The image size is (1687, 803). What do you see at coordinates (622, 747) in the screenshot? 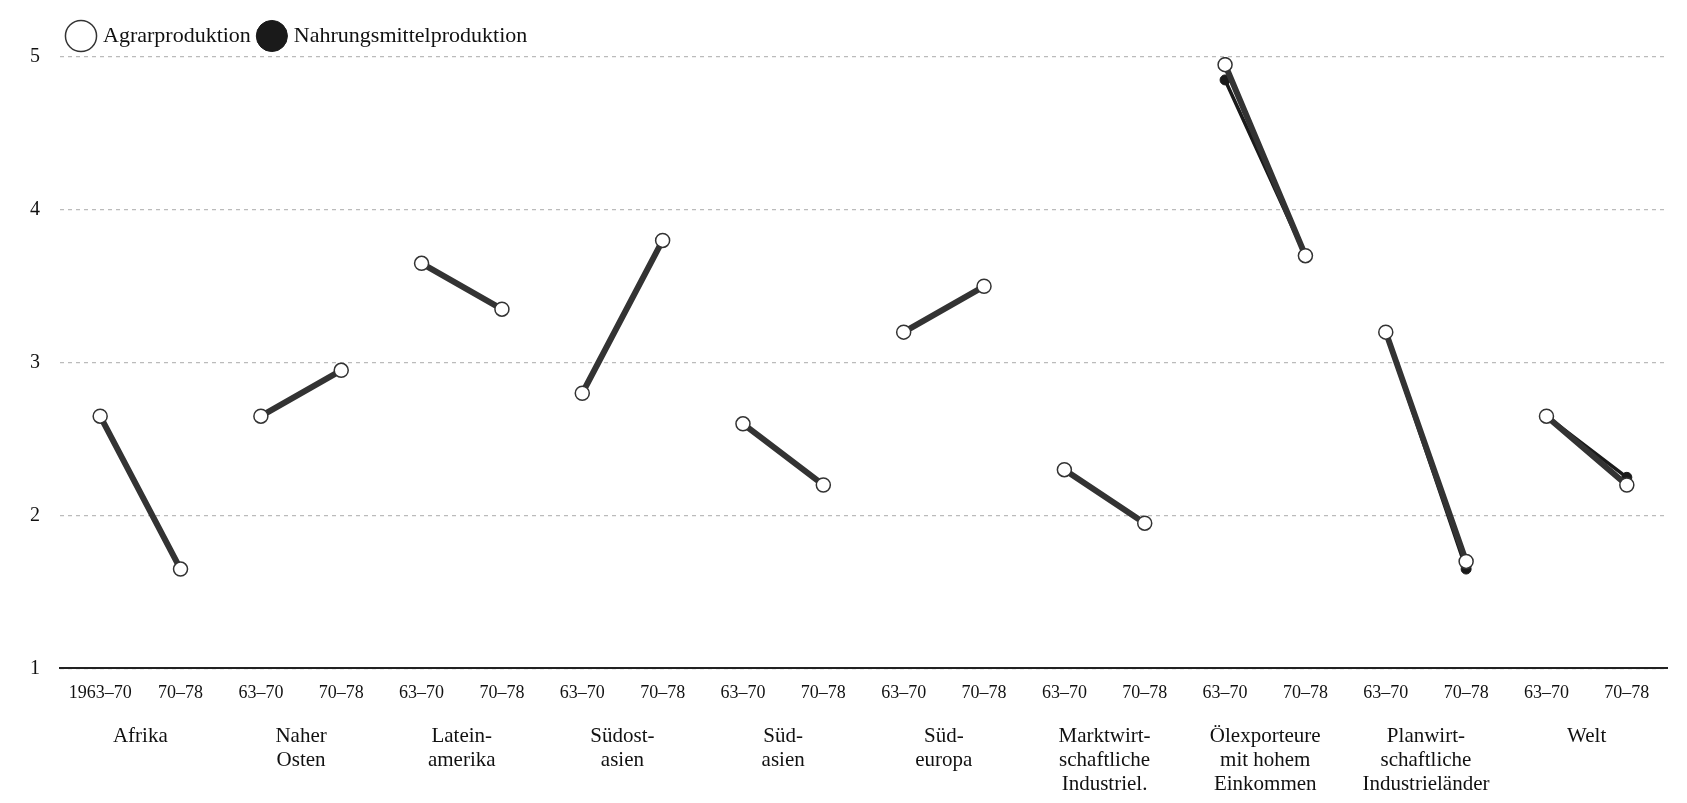
I see `text: Südost- asien` at bounding box center [622, 747].